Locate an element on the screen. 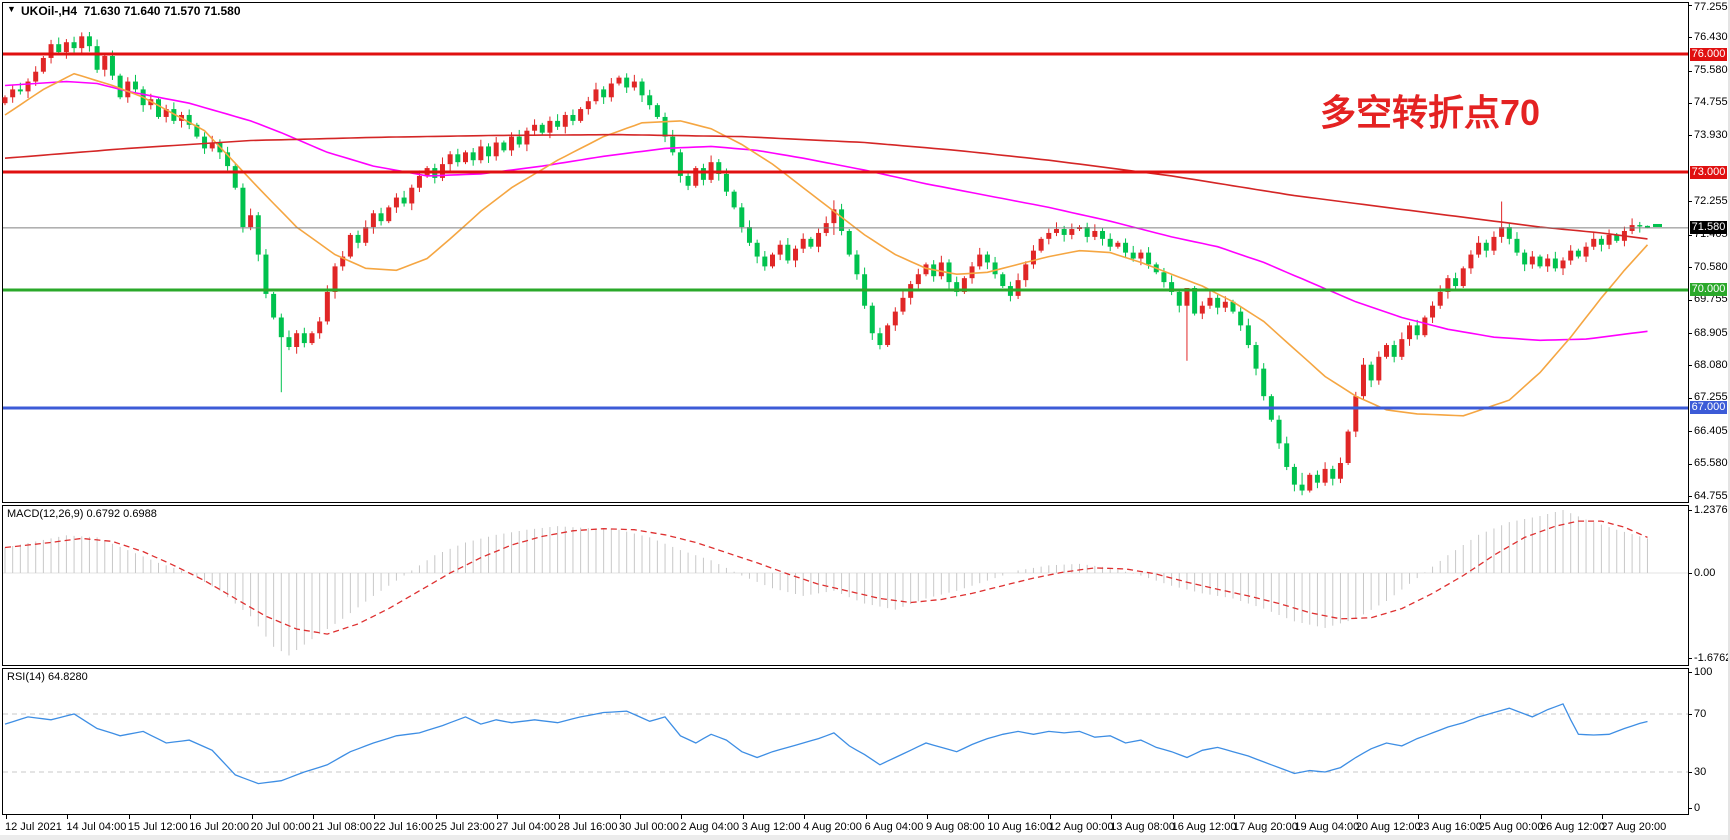  time-axis-label: 15 Jul 12:00 is located at coordinates (157, 827).